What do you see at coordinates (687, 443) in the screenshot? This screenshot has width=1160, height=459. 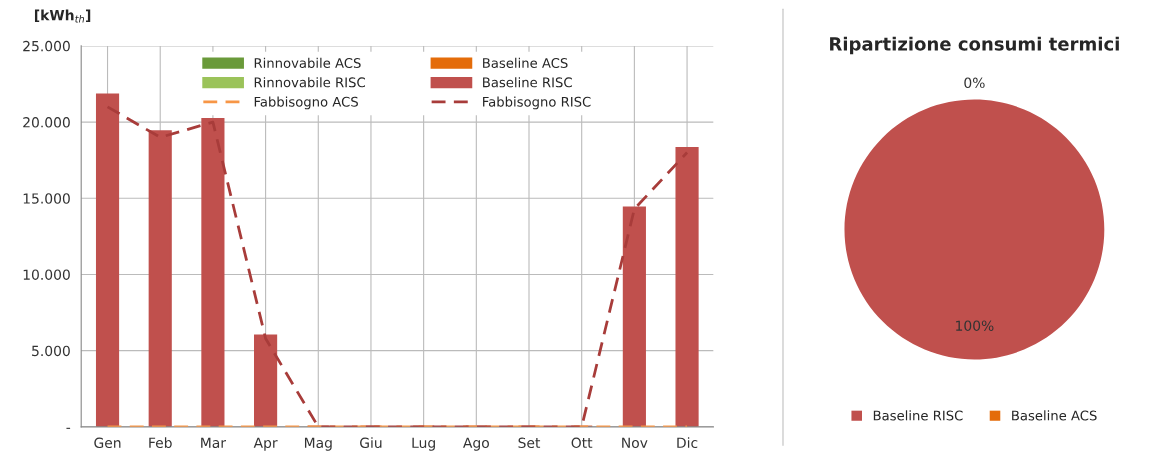 I see `x-tick-label: Dic` at bounding box center [687, 443].